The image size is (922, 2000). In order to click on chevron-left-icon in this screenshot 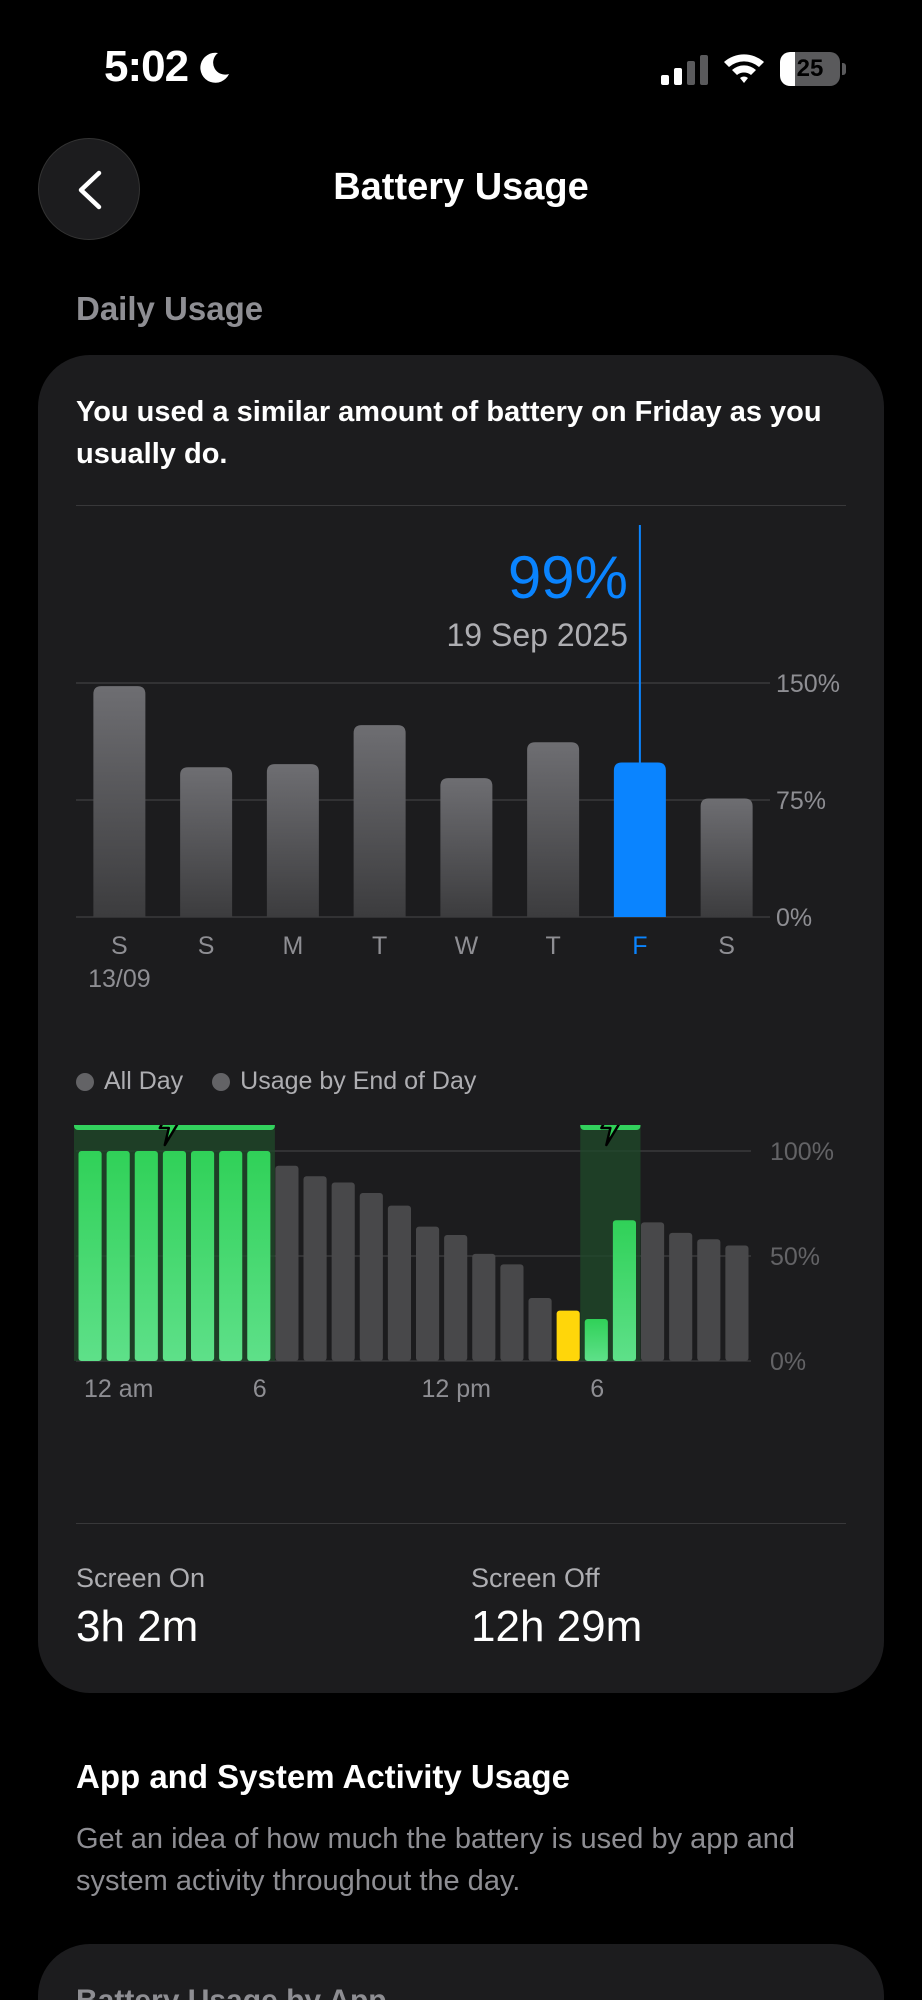, I will do `click(90, 190)`.